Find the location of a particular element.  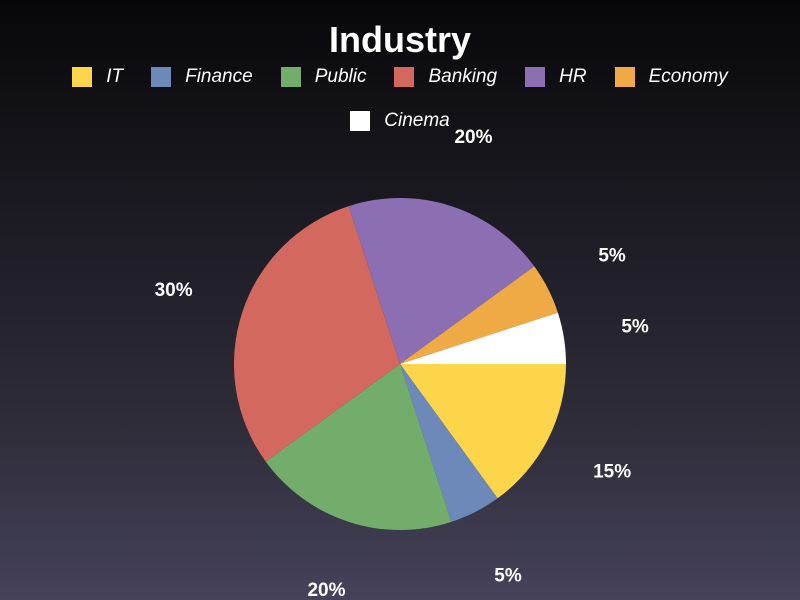

data-label-public: 20% is located at coordinates (326, 590).